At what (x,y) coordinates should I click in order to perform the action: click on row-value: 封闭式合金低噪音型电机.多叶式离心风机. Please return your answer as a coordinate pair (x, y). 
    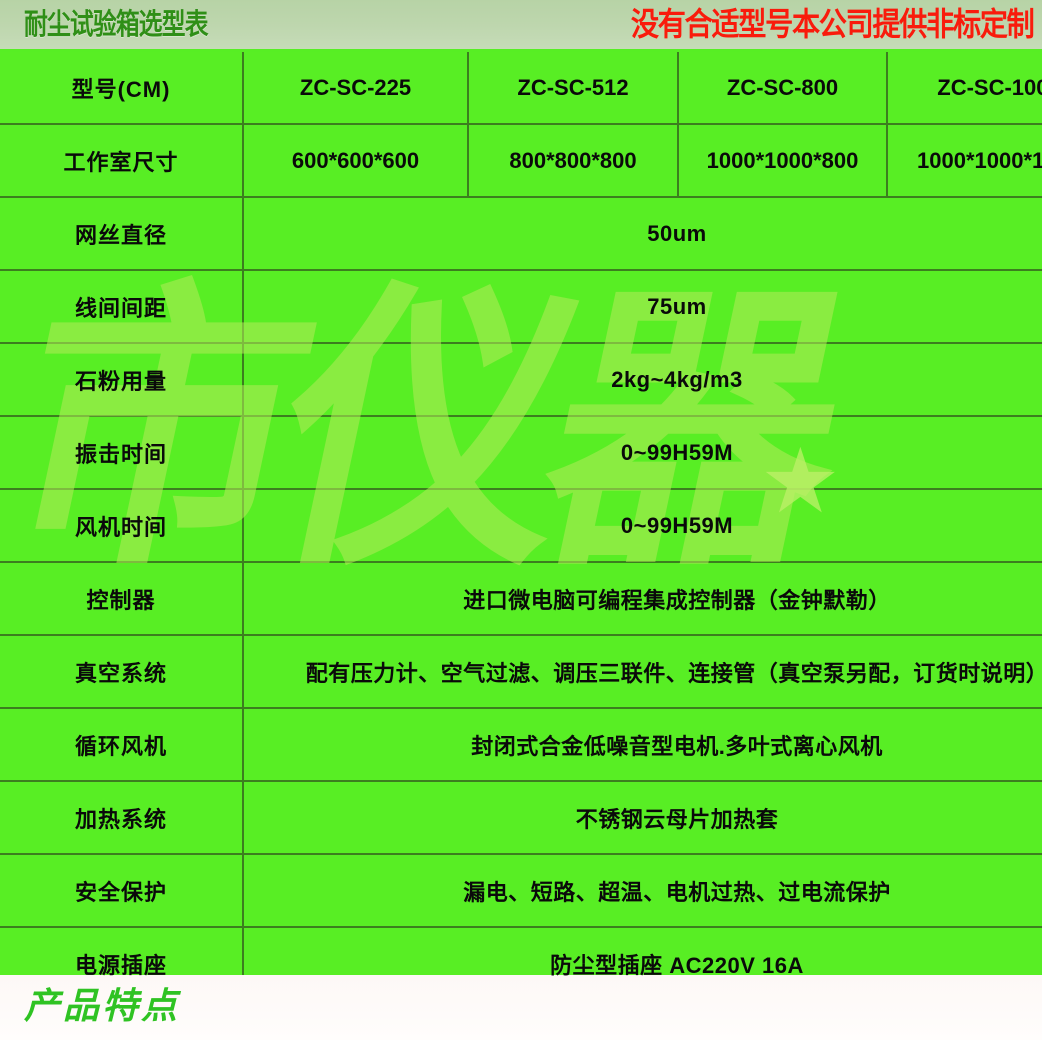
    Looking at the image, I should click on (642, 744).